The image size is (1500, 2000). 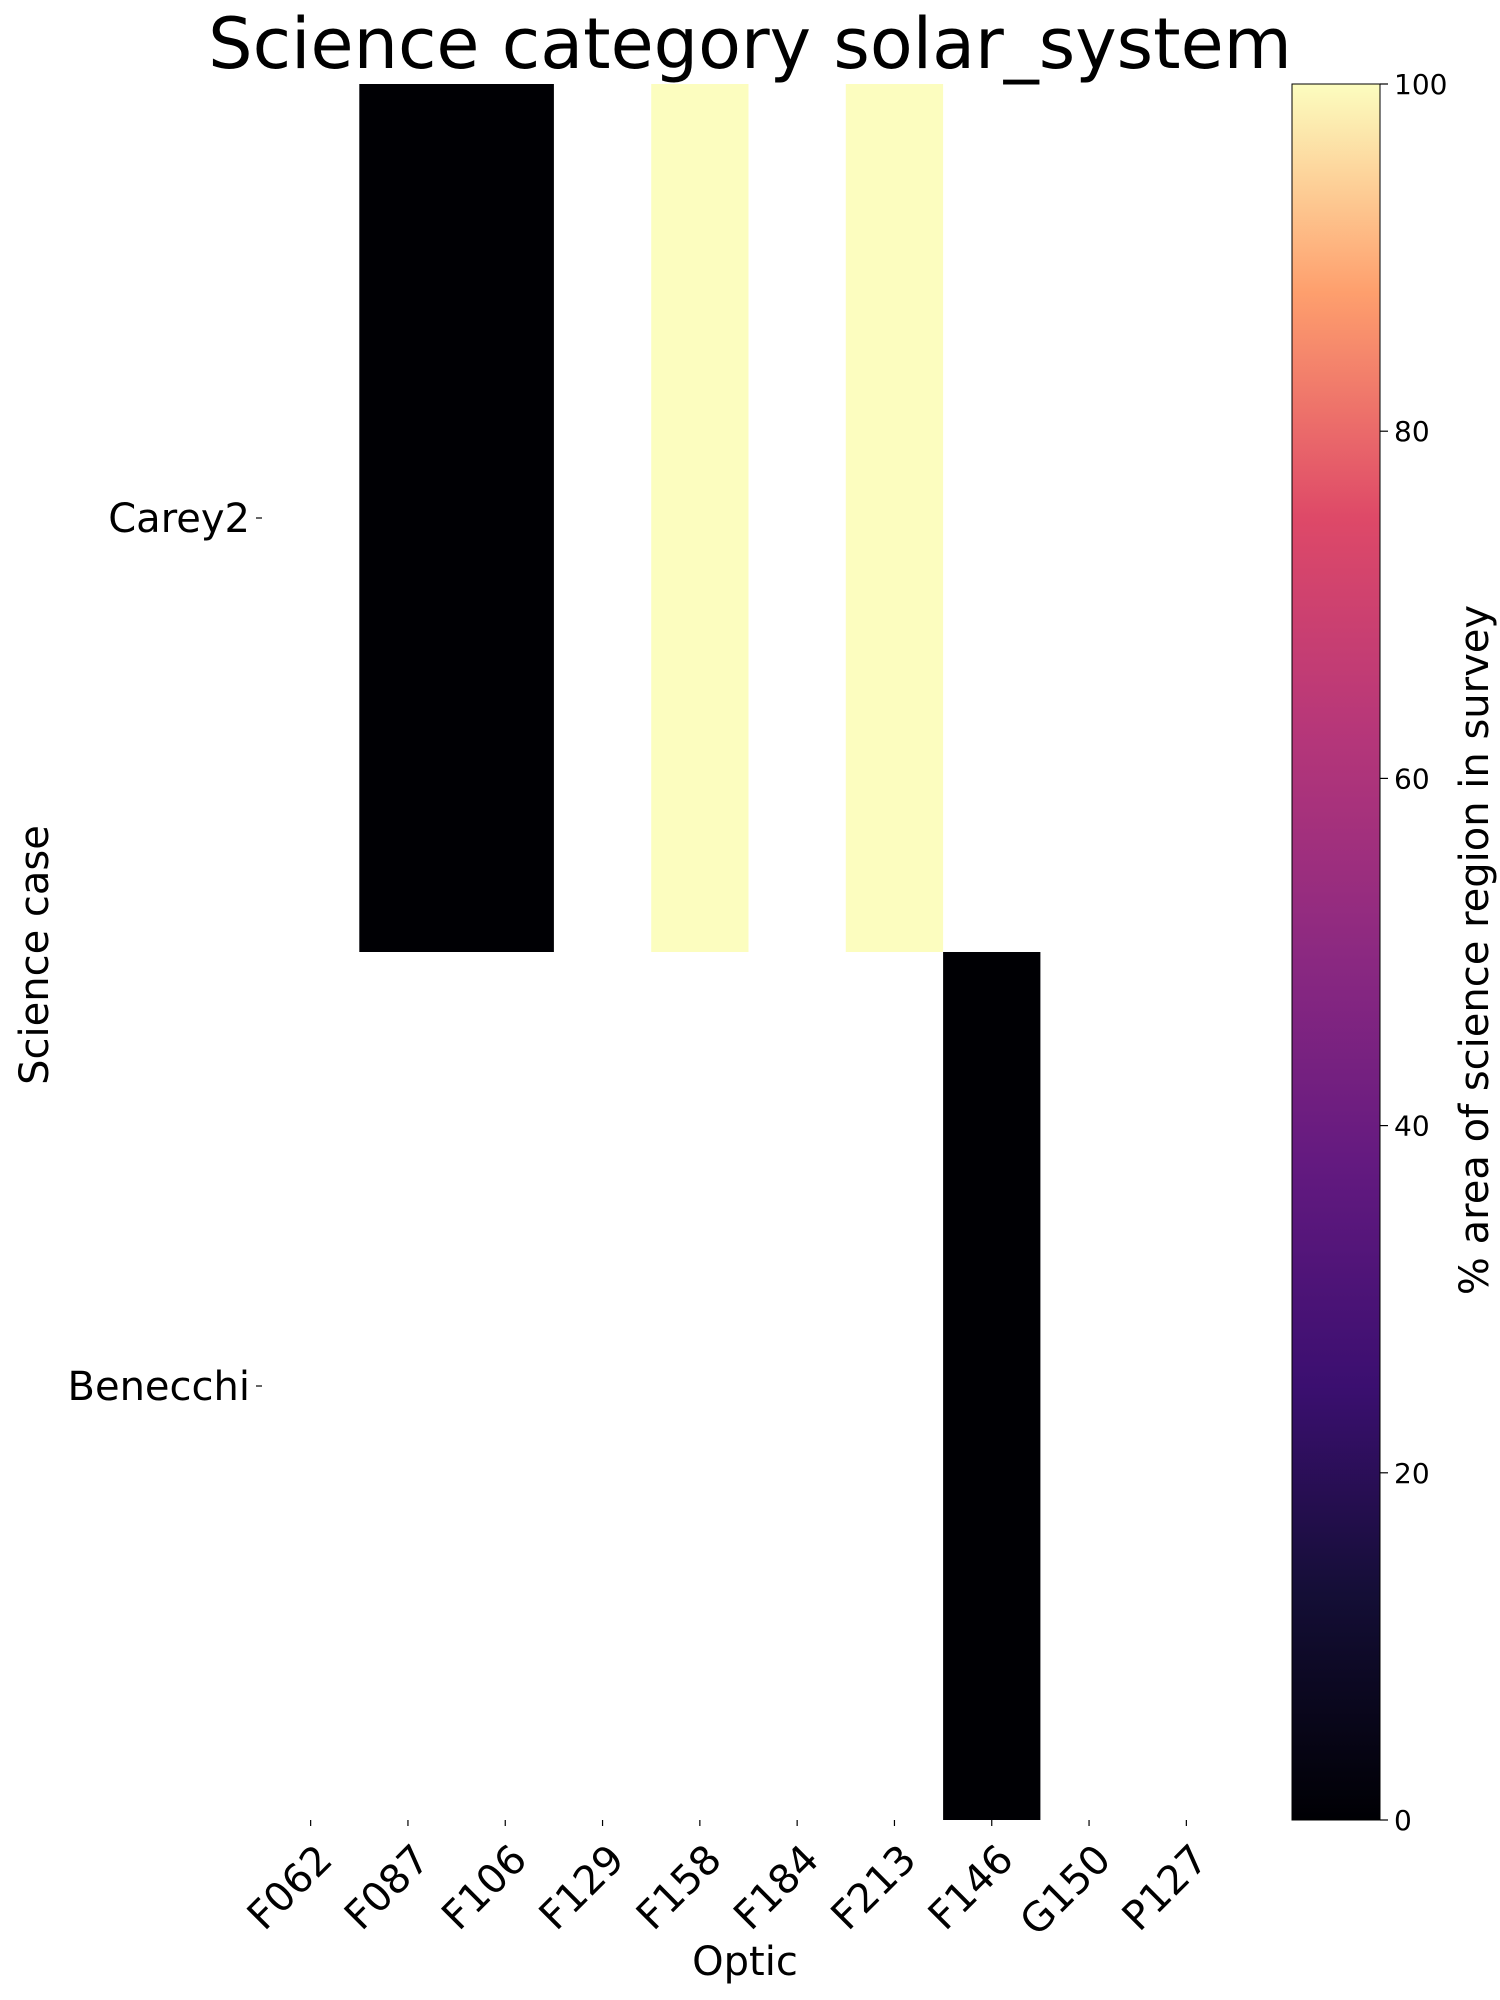 I want to click on x-tick-label: F106, so click(x=484, y=1887).